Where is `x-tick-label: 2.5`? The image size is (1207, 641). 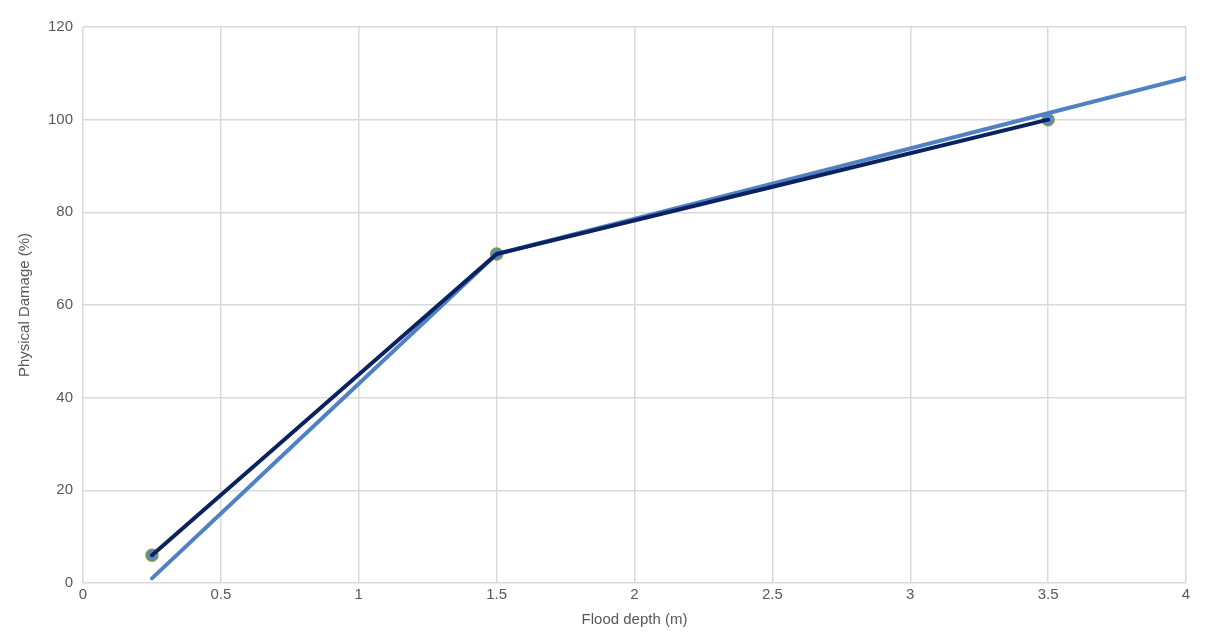
x-tick-label: 2.5 is located at coordinates (772, 594).